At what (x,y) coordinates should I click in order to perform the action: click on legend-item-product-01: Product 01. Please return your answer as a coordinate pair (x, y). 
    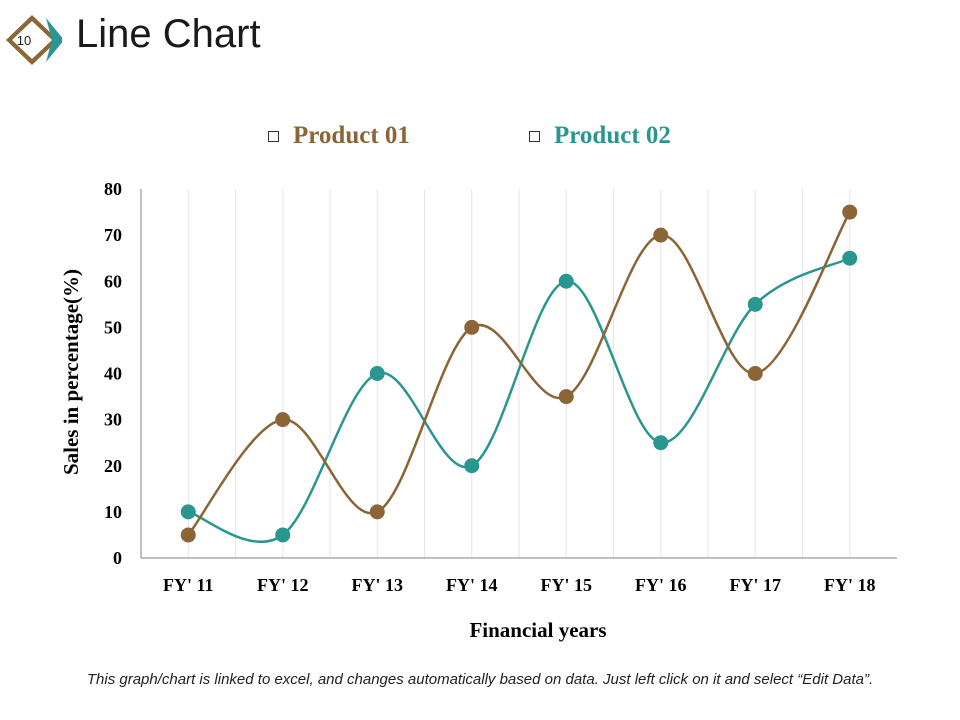
    Looking at the image, I should click on (339, 136).